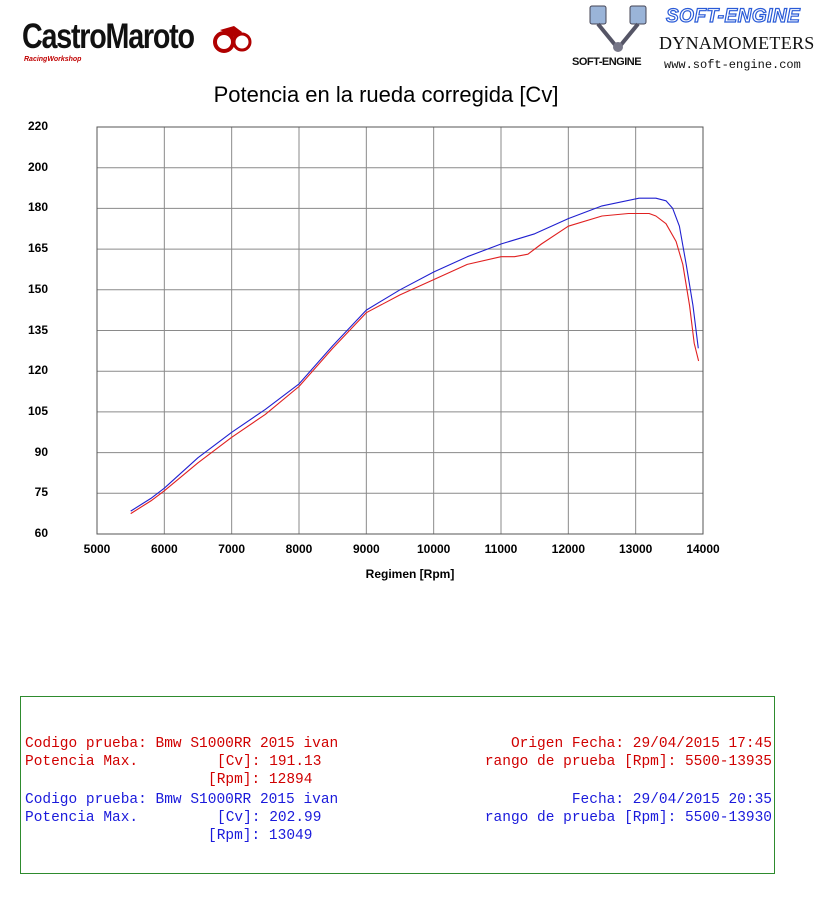 The width and height of the screenshot is (822, 900). What do you see at coordinates (82, 818) in the screenshot?
I see `run2-potencia-label: Potencia Max.` at bounding box center [82, 818].